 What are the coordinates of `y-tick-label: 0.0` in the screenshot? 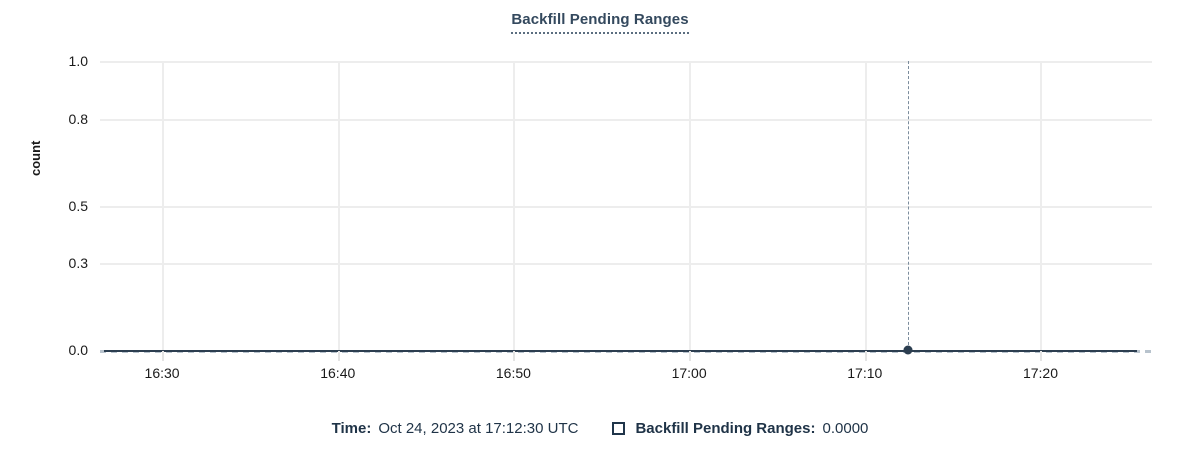 It's located at (78, 350).